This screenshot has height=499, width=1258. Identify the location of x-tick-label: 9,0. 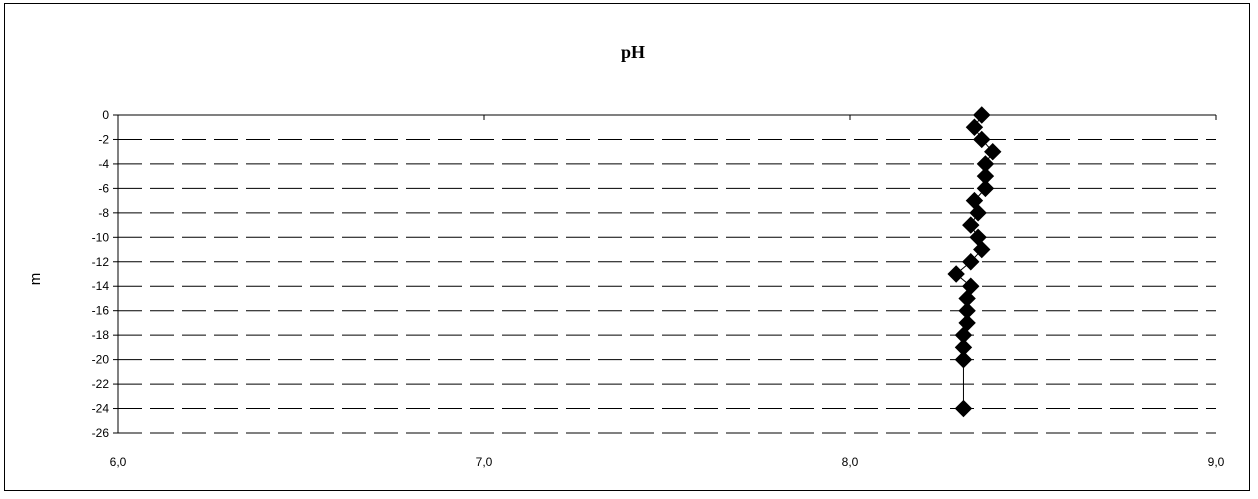
(1216, 462).